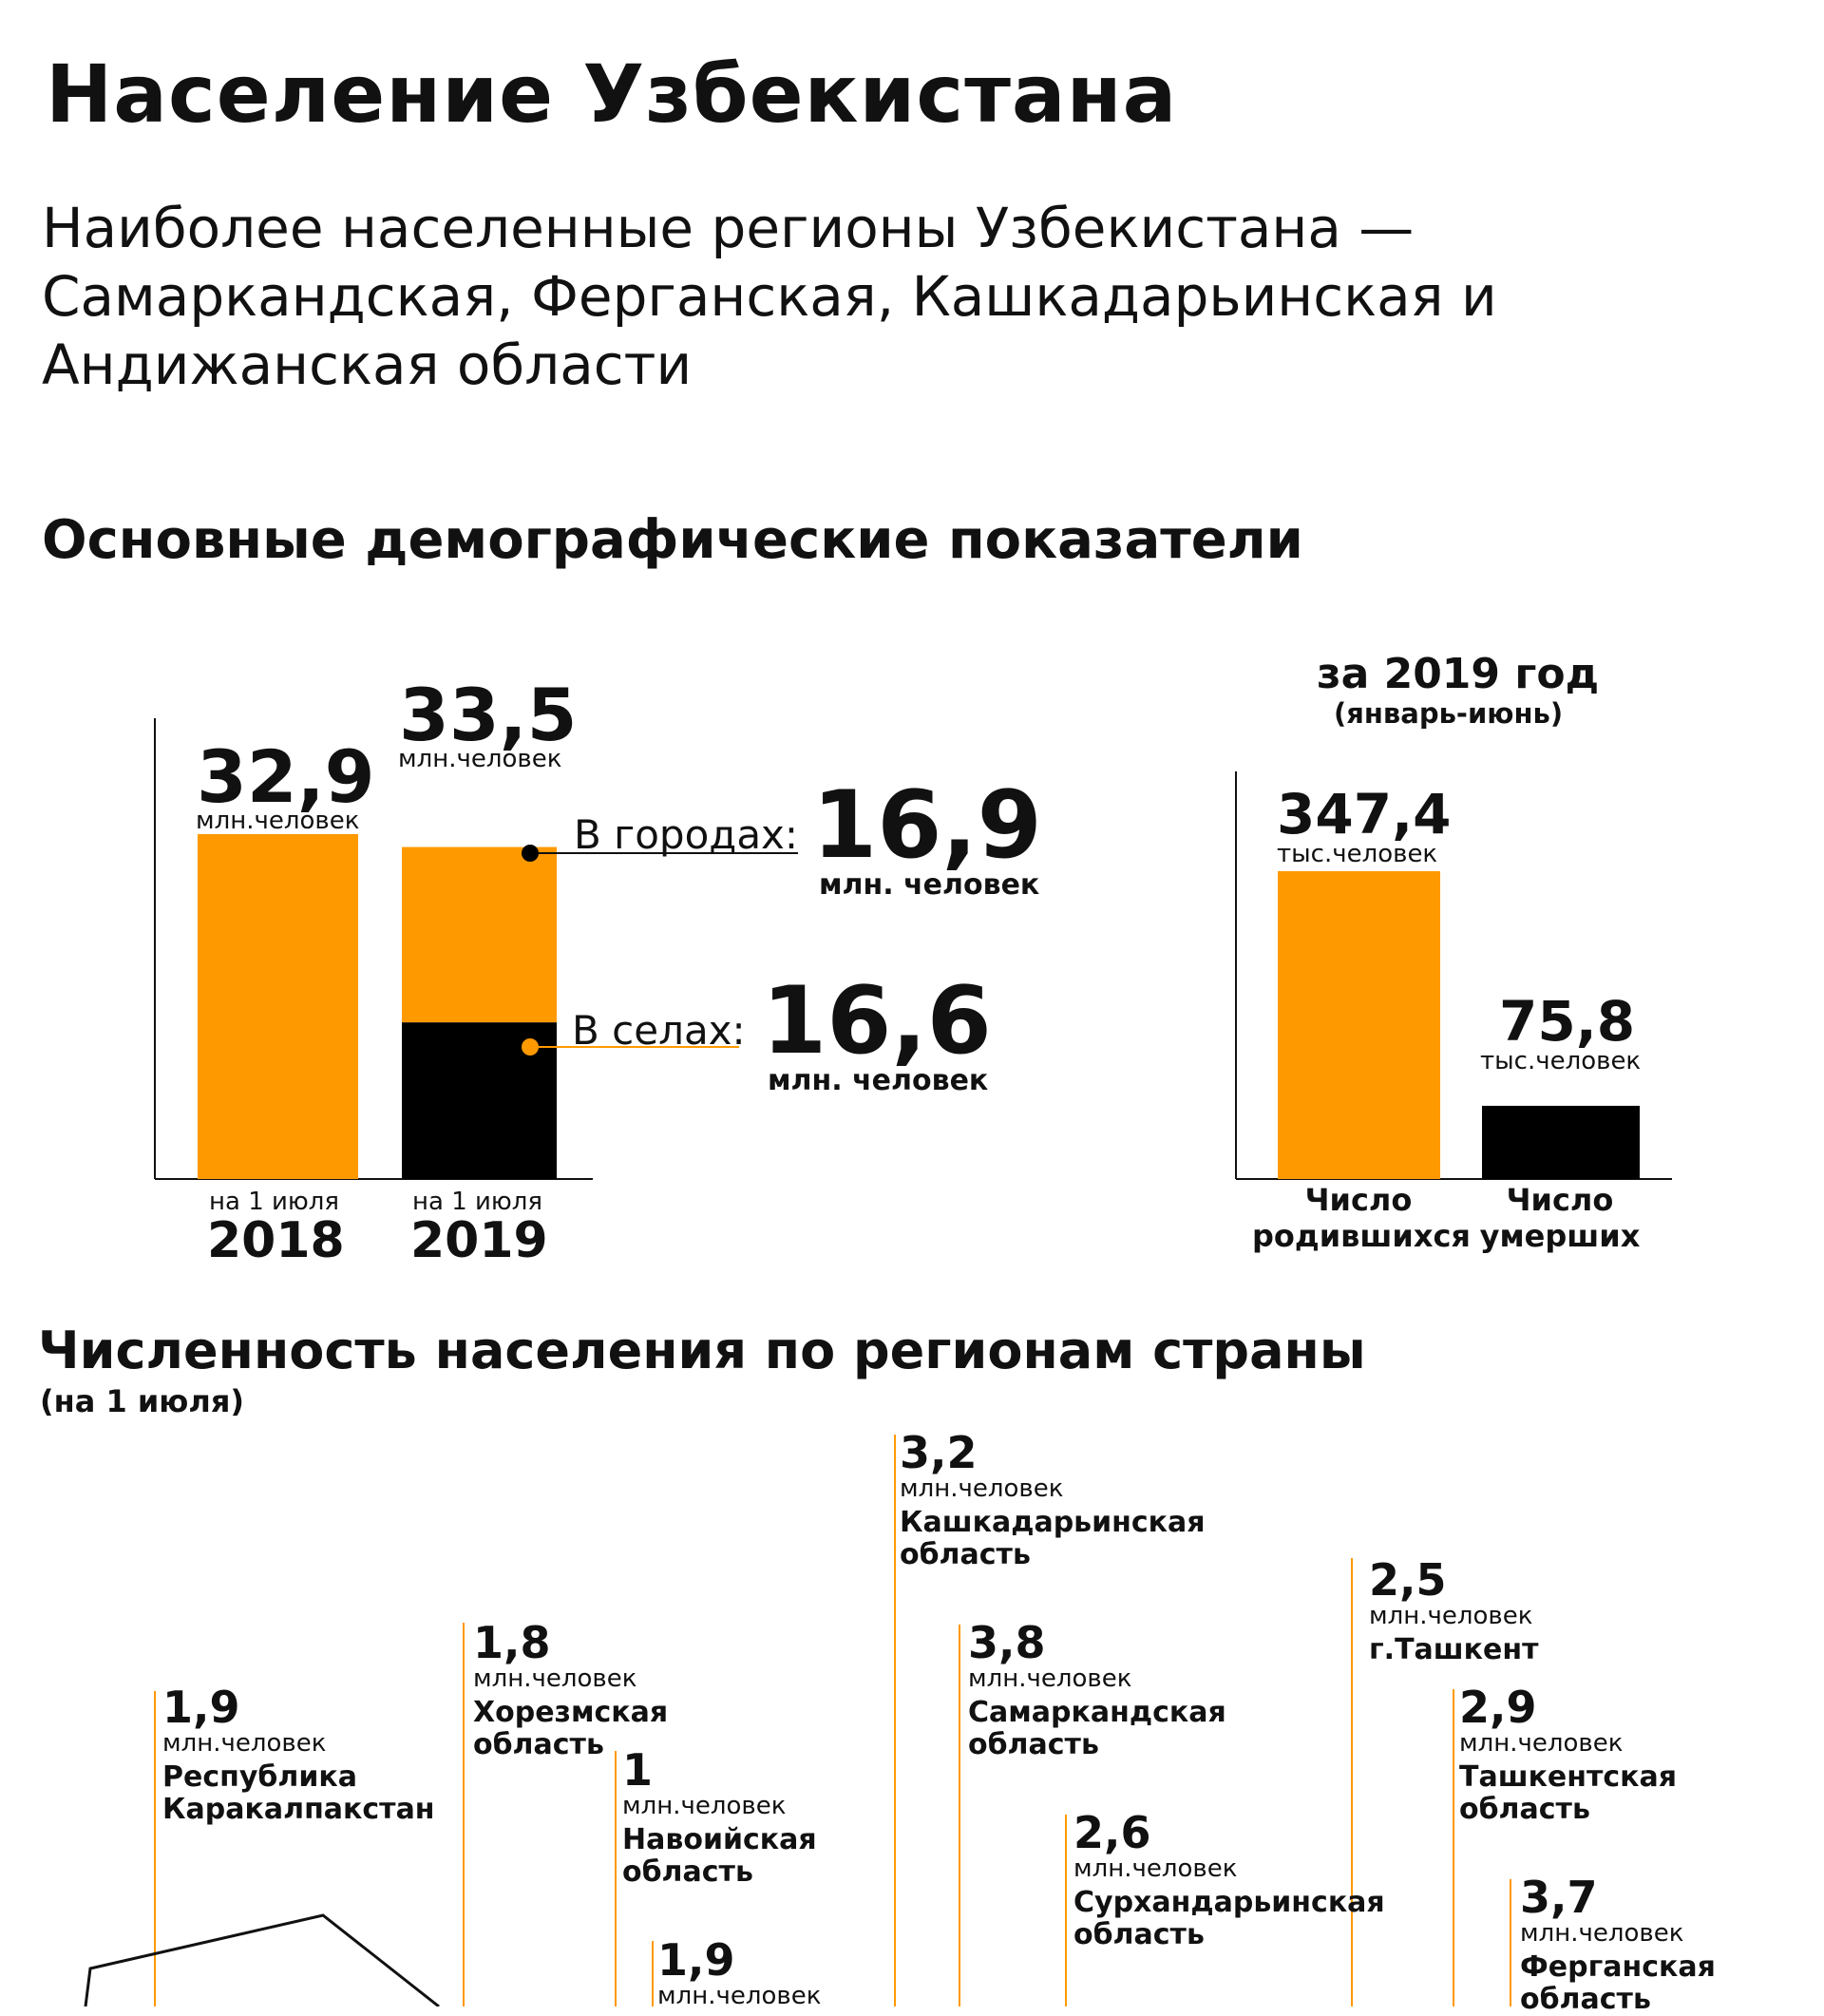 The height and width of the screenshot is (2016, 1824). What do you see at coordinates (278, 821) in the screenshot?
I see `total-2018-unit: млн.человек` at bounding box center [278, 821].